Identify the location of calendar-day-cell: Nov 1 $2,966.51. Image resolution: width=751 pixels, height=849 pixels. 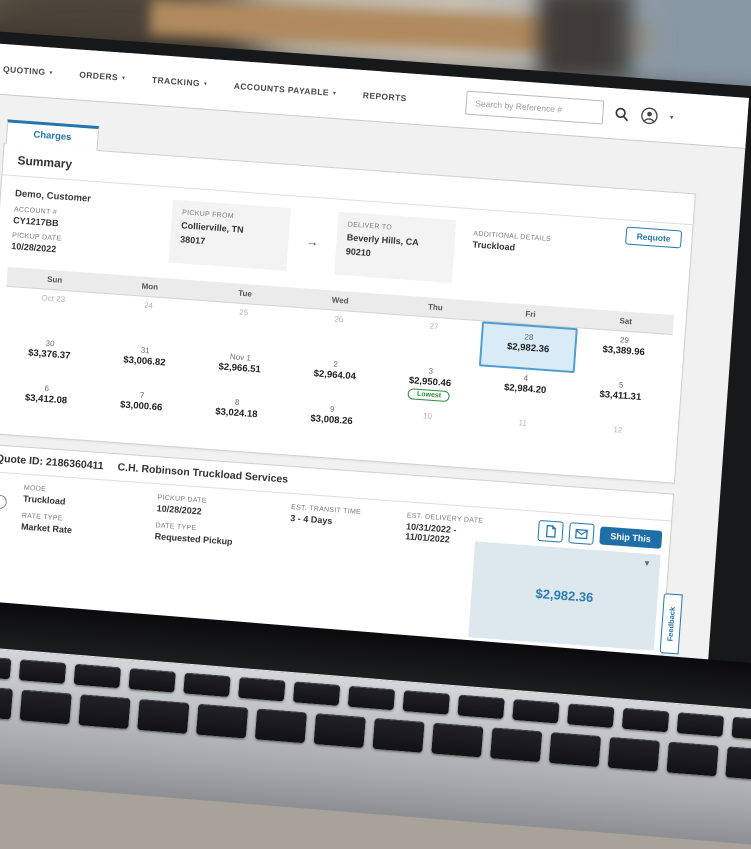
(239, 371).